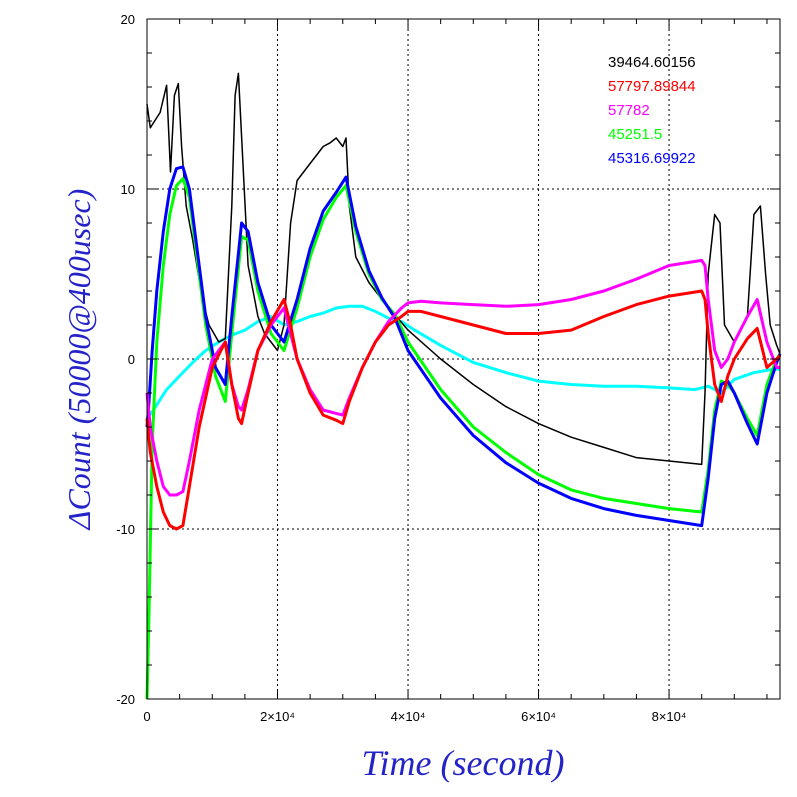 The width and height of the screenshot is (797, 797). Describe the element at coordinates (463, 763) in the screenshot. I see `x-axis-title: Time (second)` at that location.